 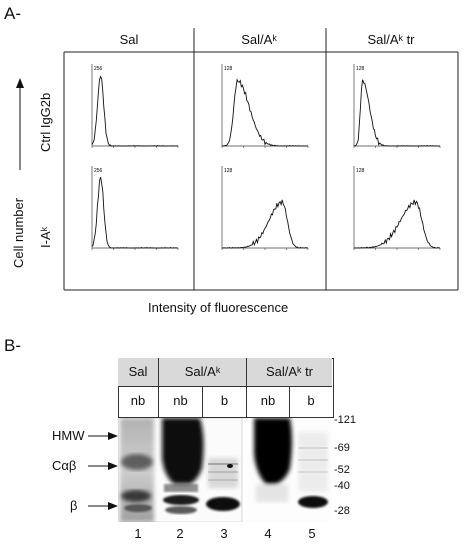 I want to click on panel-a-letter: A-, so click(x=12, y=13).